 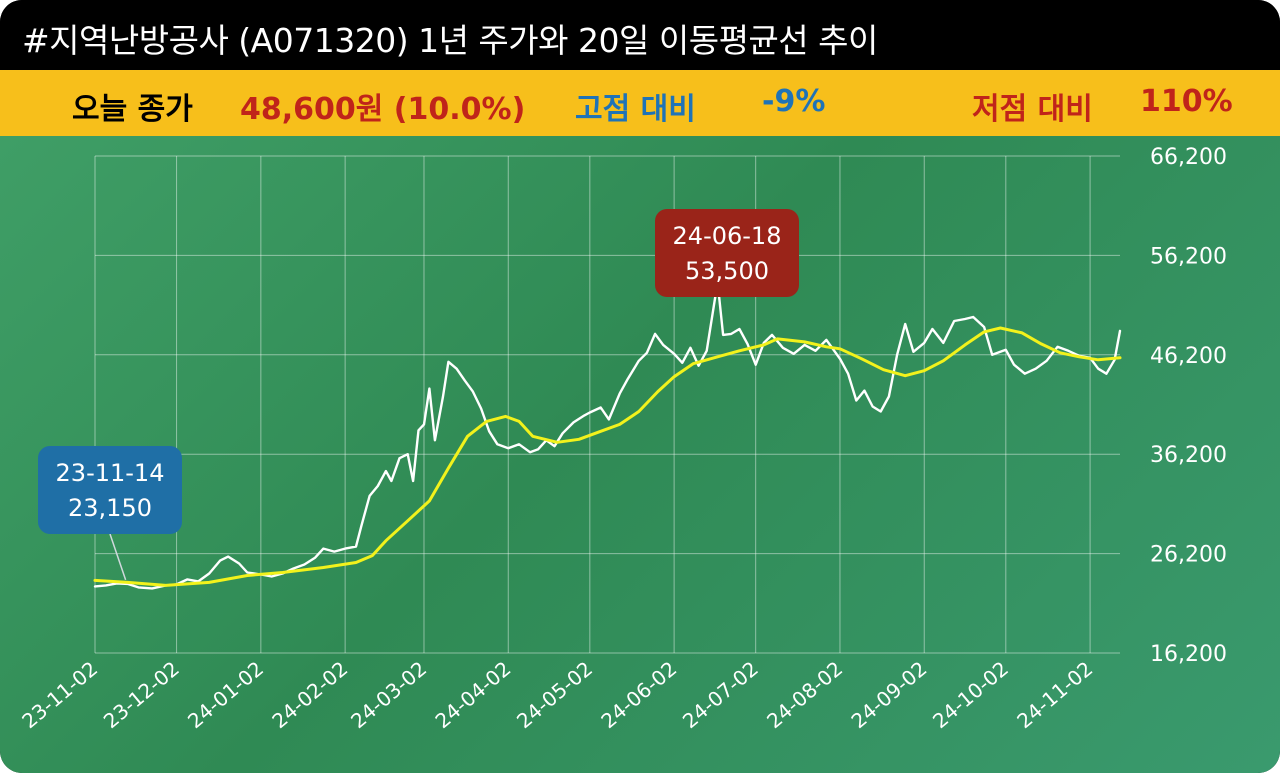 What do you see at coordinates (1032, 109) in the screenshot?
I see `low-label: 저점 대비` at bounding box center [1032, 109].